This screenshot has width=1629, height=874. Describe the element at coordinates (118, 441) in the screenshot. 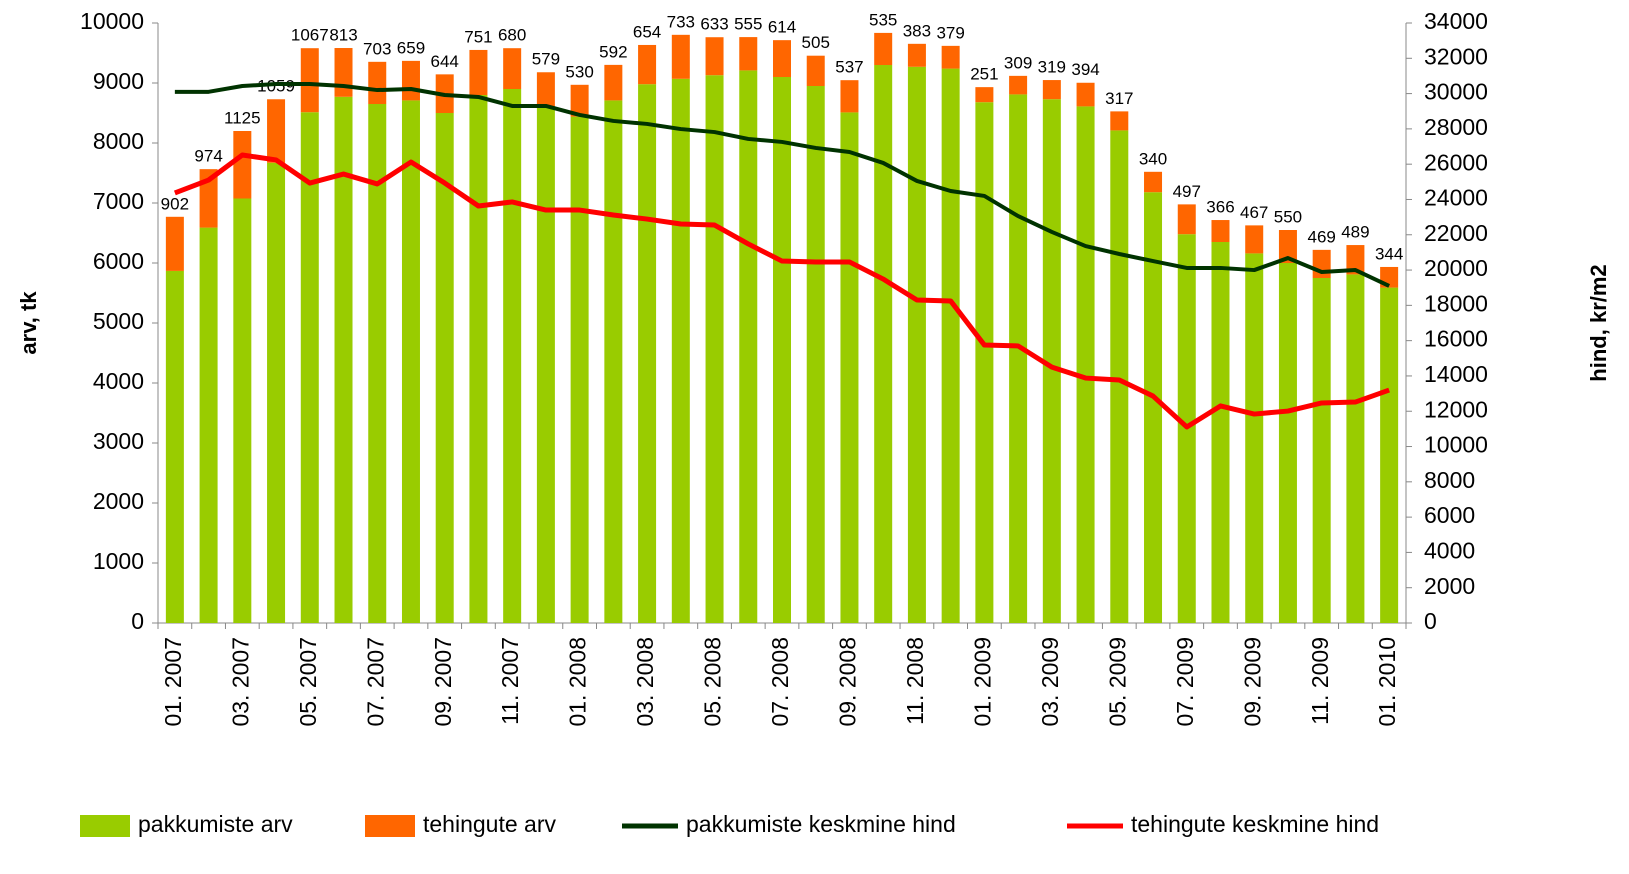

I see `y-tick-label: 3000` at that location.